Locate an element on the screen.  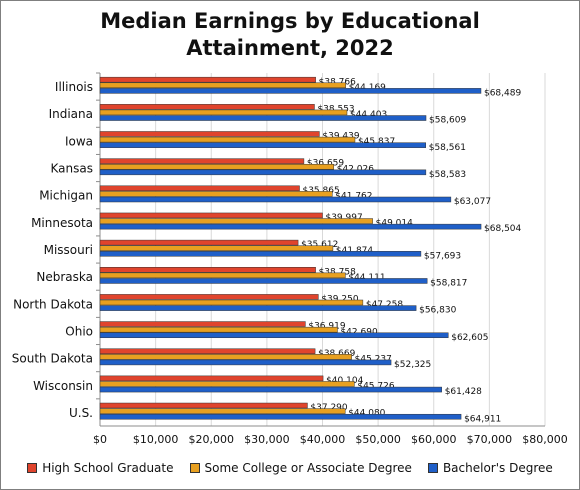
category-label: Kansas is located at coordinates (72, 169).